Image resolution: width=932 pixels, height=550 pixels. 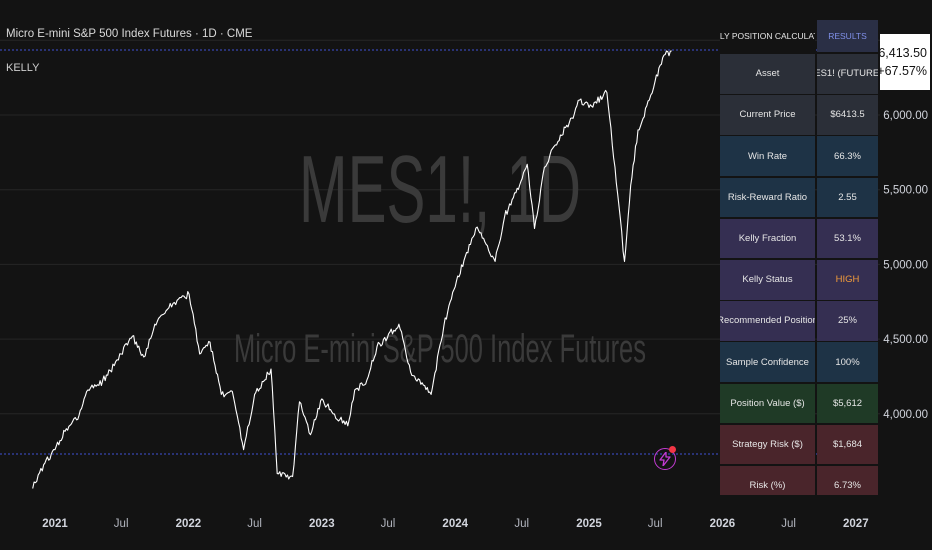 What do you see at coordinates (847, 362) in the screenshot?
I see `kelly-row-value: 100%` at bounding box center [847, 362].